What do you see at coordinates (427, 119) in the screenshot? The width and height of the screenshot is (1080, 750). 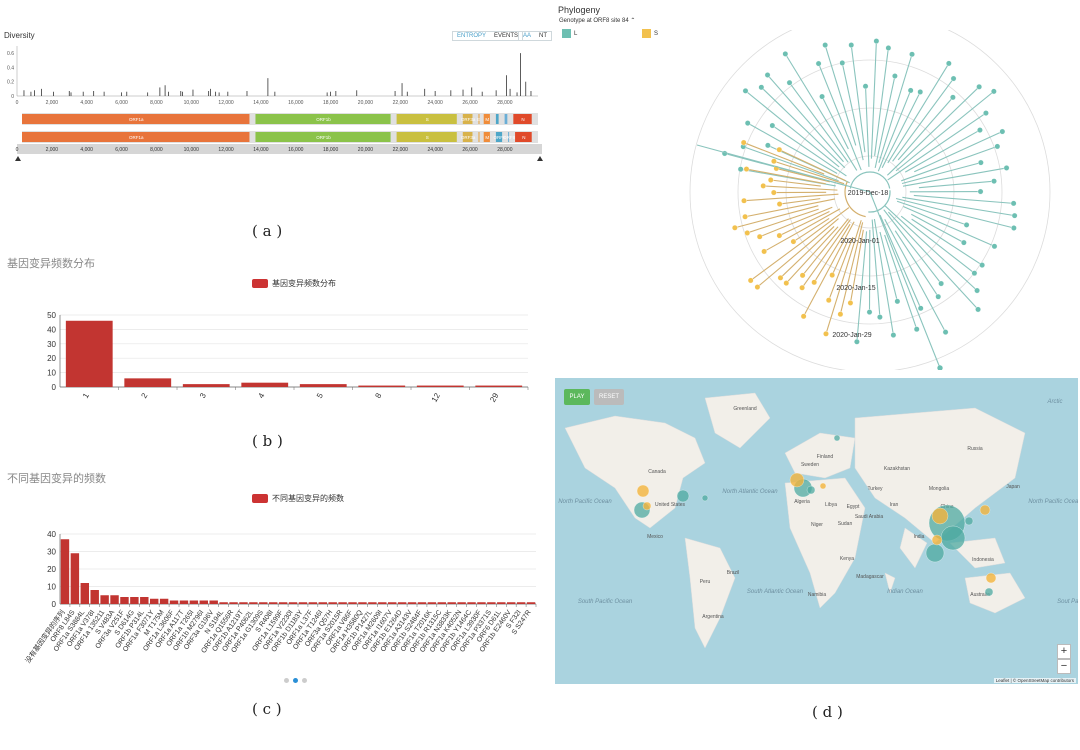 I see `gene-label: S` at bounding box center [427, 119].